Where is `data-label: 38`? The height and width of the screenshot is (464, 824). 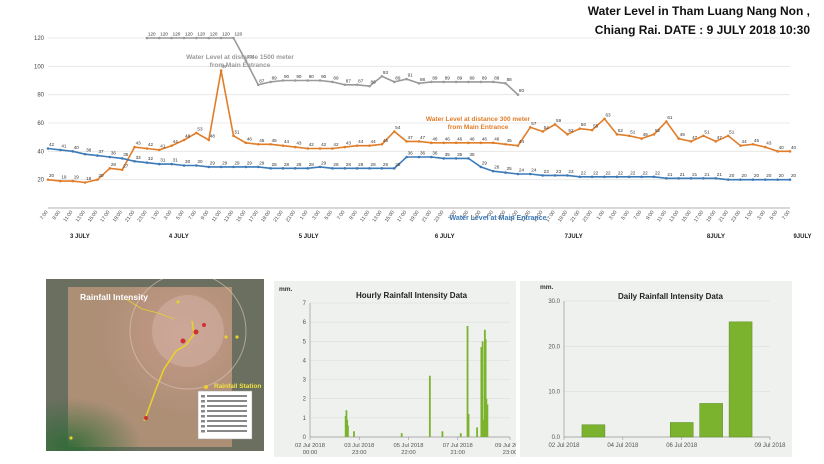 data-label: 38 is located at coordinates (89, 150).